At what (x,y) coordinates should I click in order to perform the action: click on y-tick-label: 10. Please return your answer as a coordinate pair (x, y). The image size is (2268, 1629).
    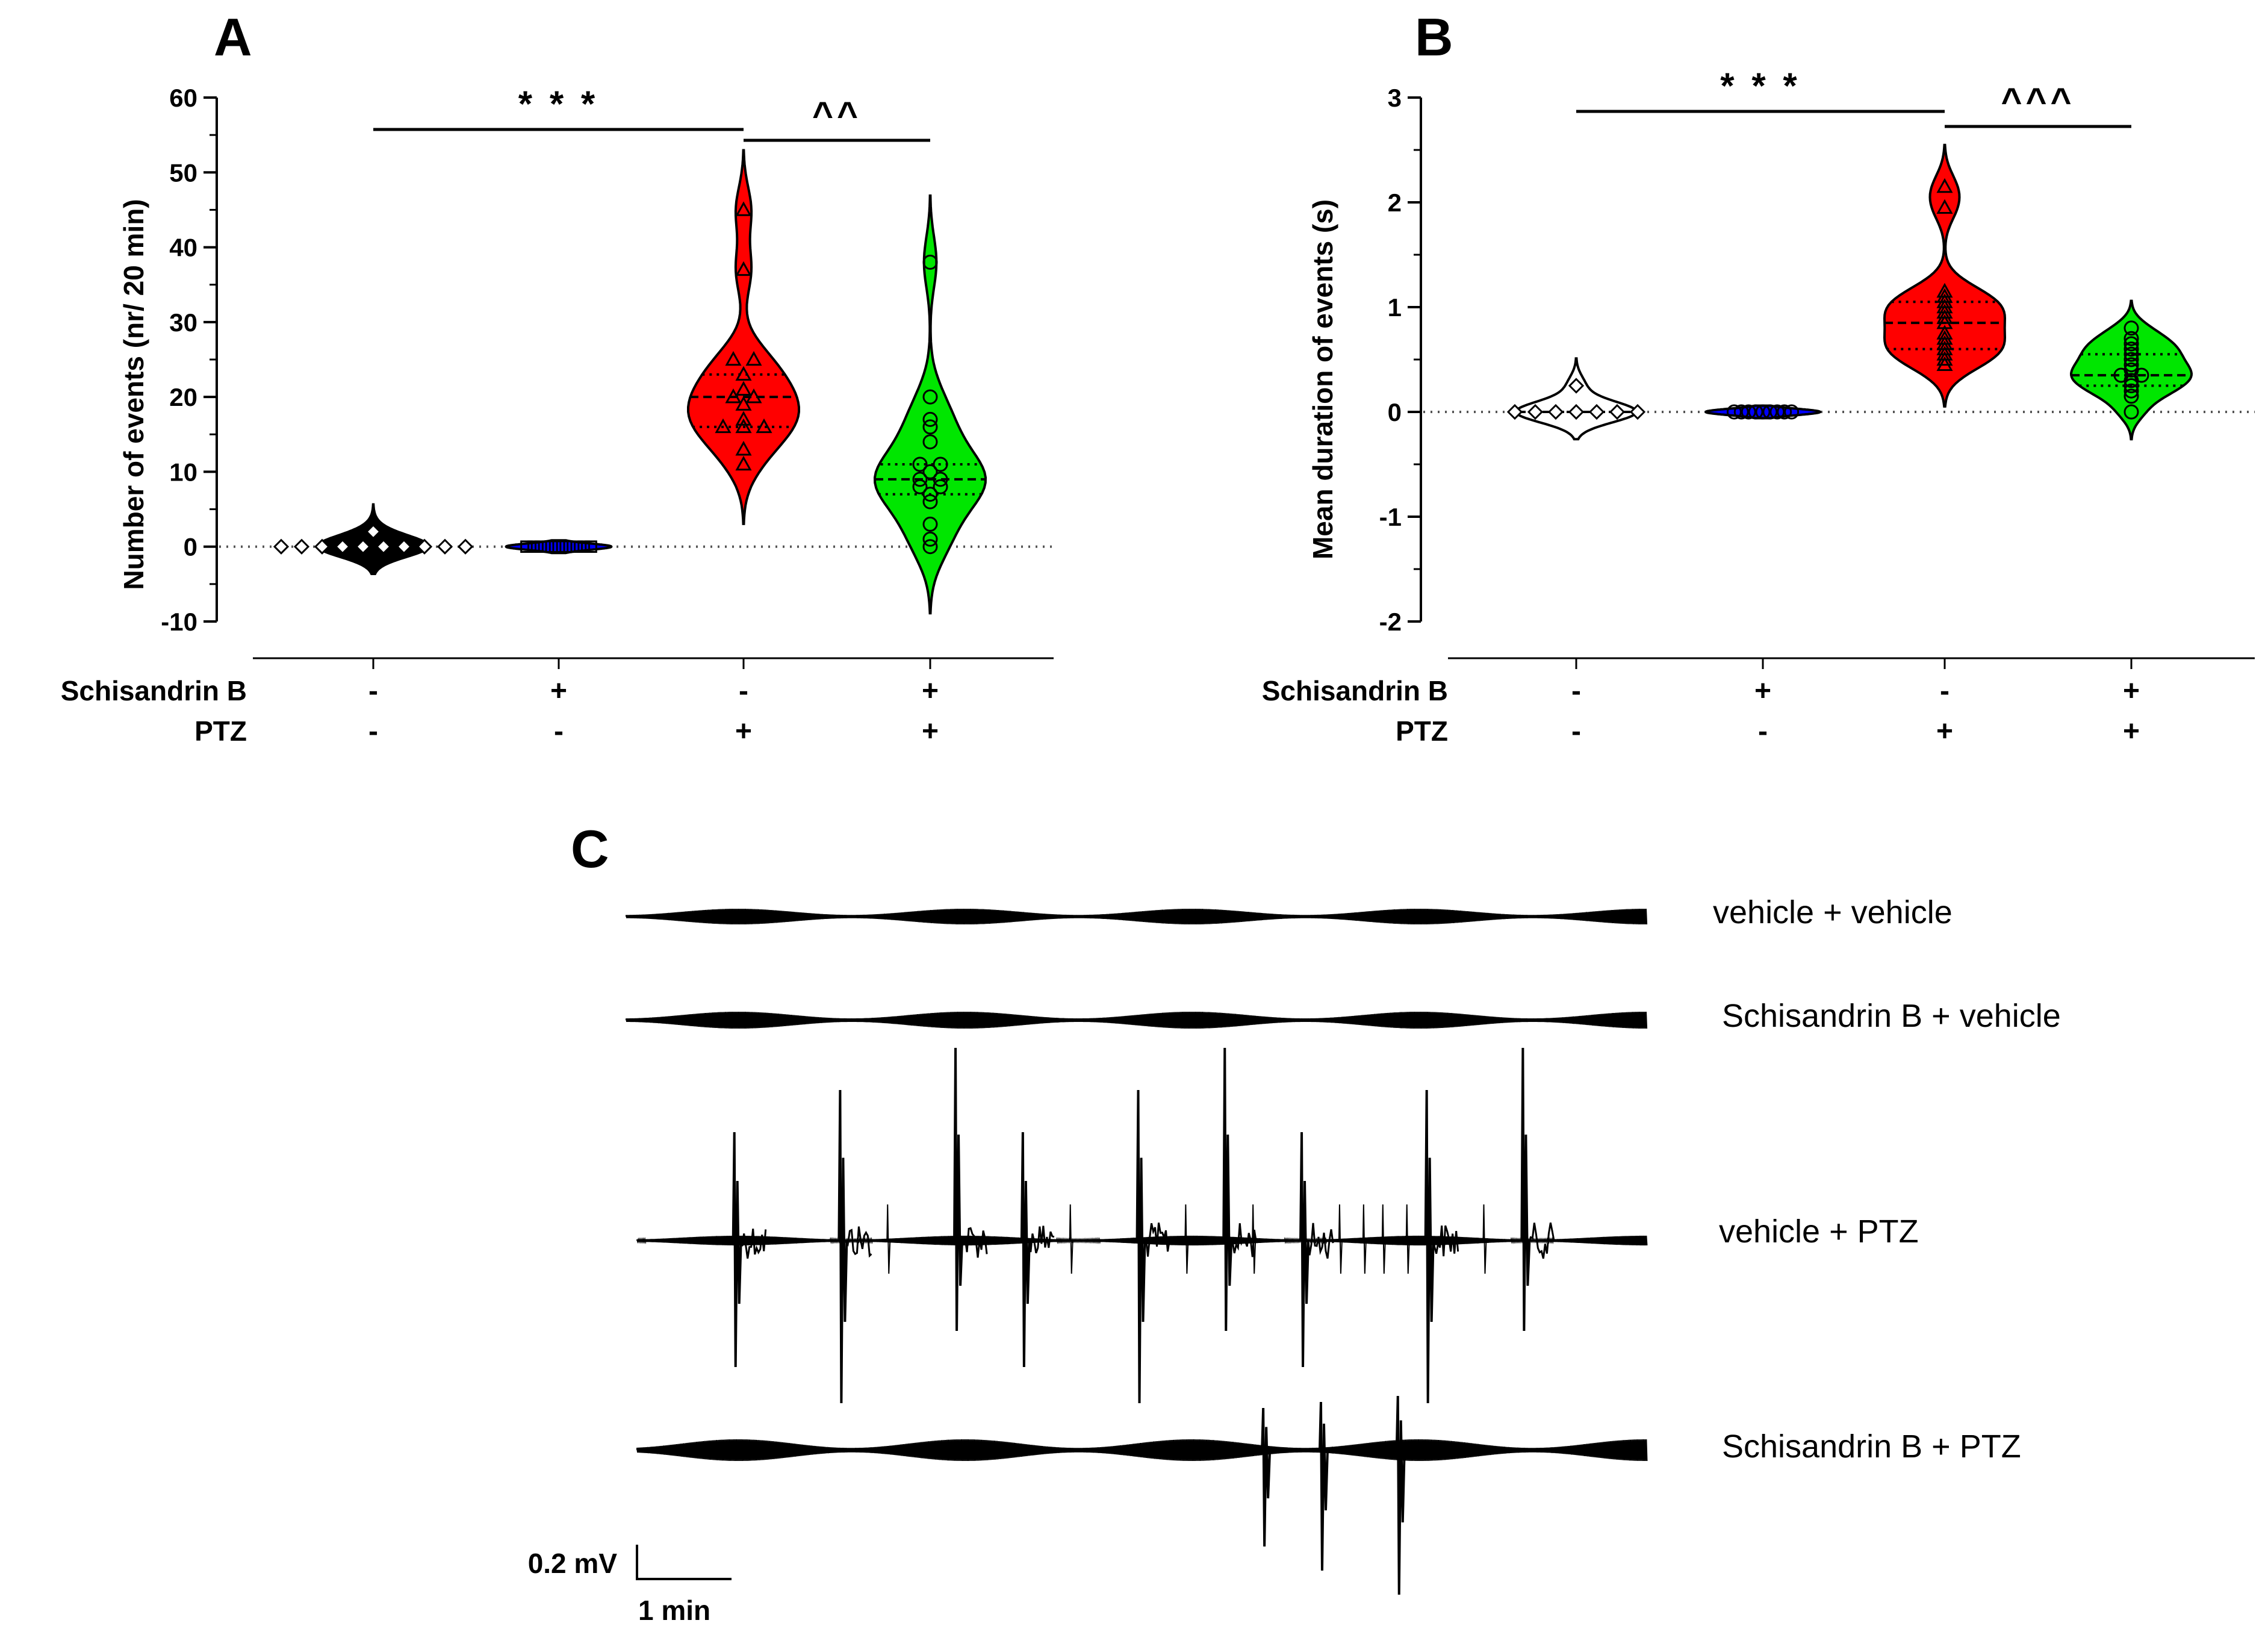
    Looking at the image, I should click on (183, 472).